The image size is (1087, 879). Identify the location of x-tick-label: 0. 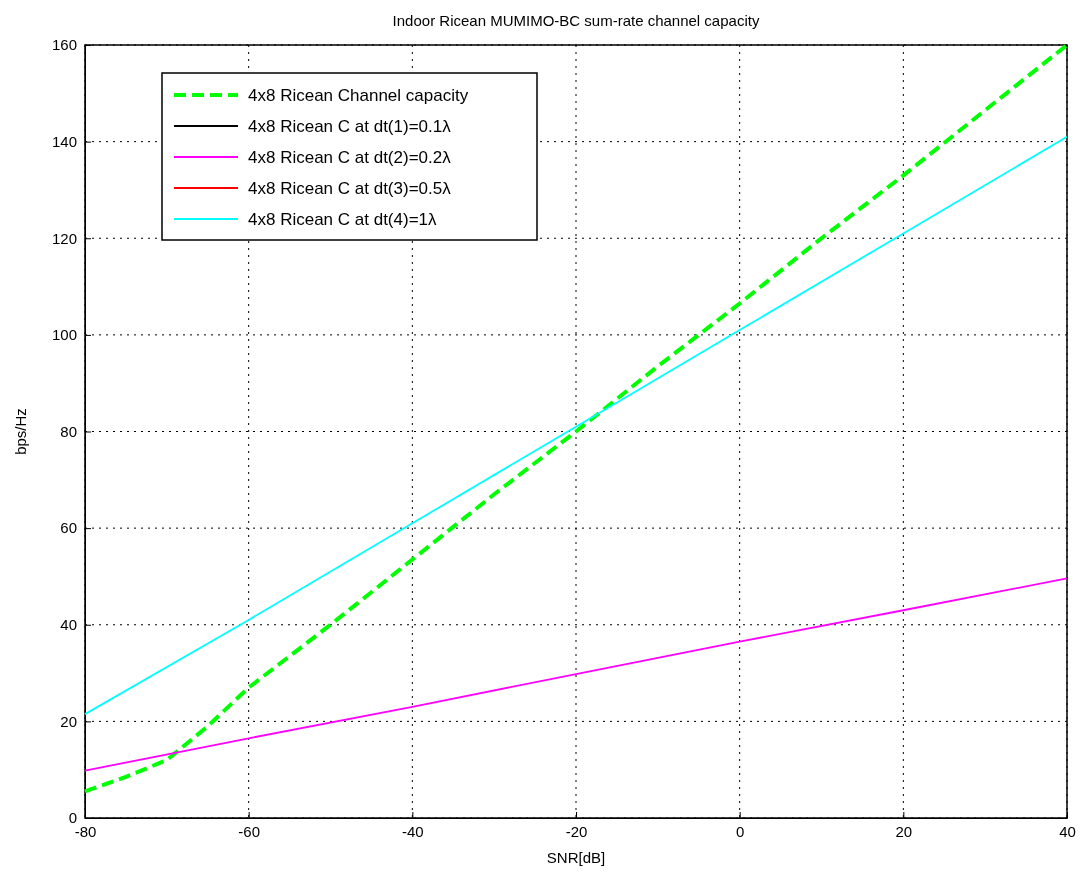
(740, 831).